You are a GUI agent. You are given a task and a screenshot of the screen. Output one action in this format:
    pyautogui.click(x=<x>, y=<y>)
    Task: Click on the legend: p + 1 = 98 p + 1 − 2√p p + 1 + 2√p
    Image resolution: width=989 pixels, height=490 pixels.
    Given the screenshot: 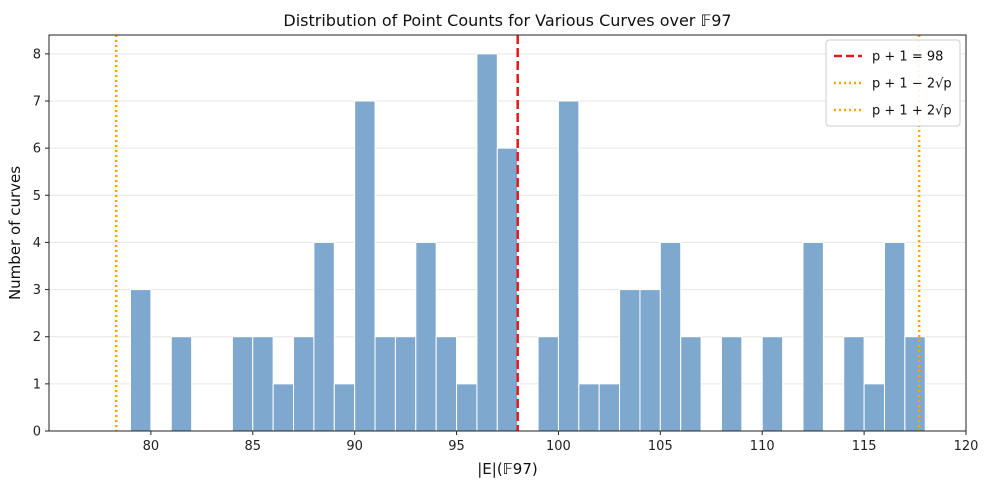 What is the action you would take?
    pyautogui.click(x=893, y=83)
    